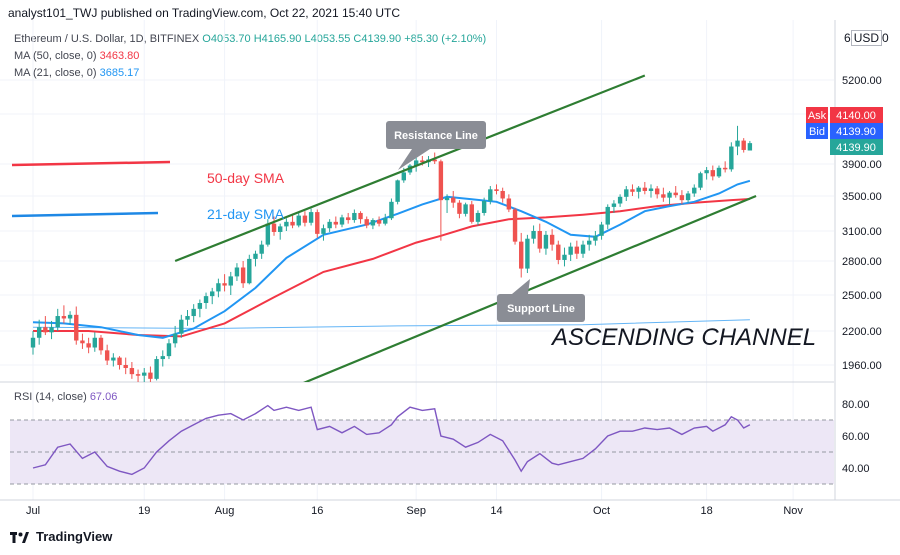  I want to click on time-tick: 14, so click(496, 511).